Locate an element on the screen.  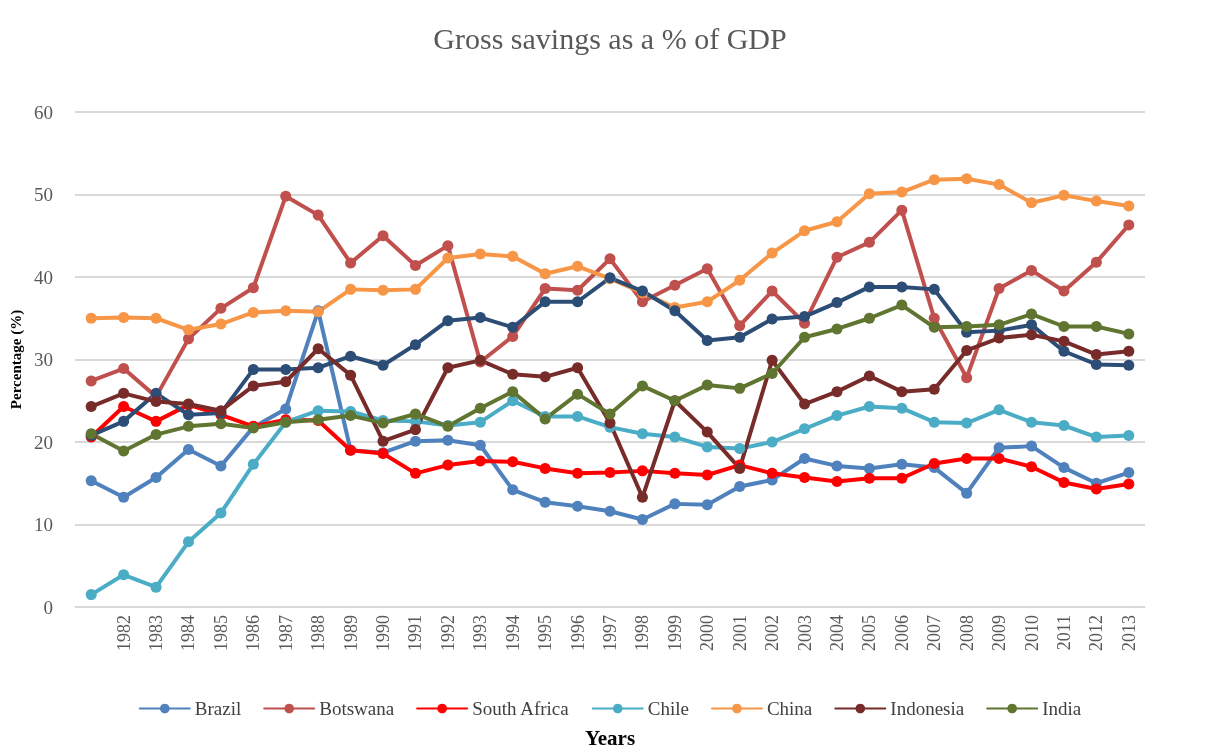
x-tick-label: 2000 is located at coordinates (707, 633).